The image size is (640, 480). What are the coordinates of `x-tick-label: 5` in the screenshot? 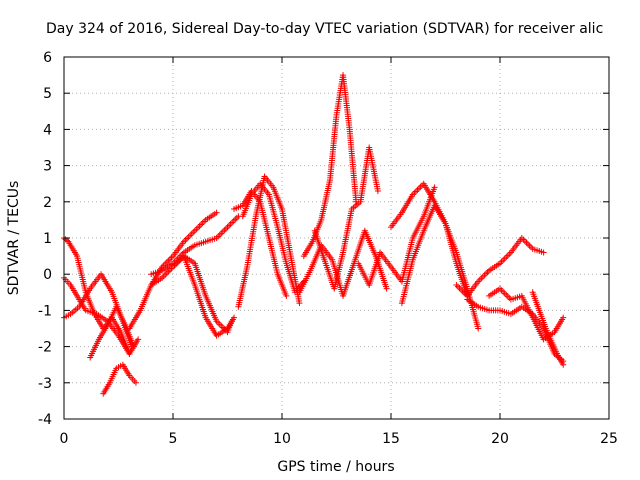 It's located at (173, 439).